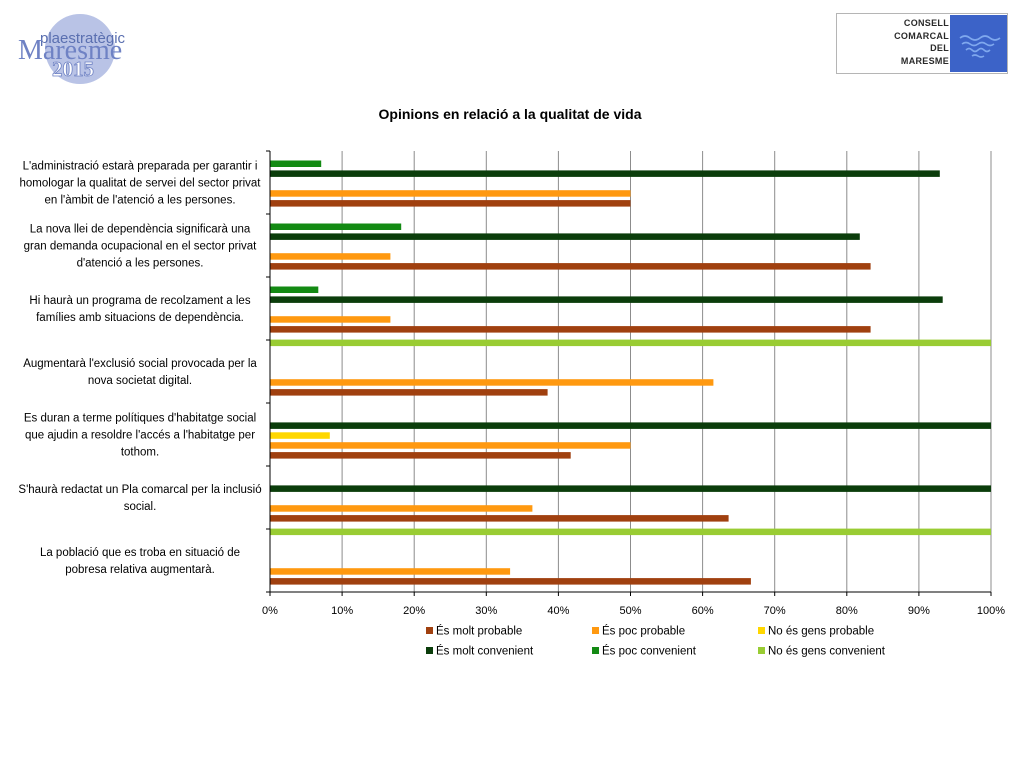  I want to click on category-label: tothom., so click(140, 453).